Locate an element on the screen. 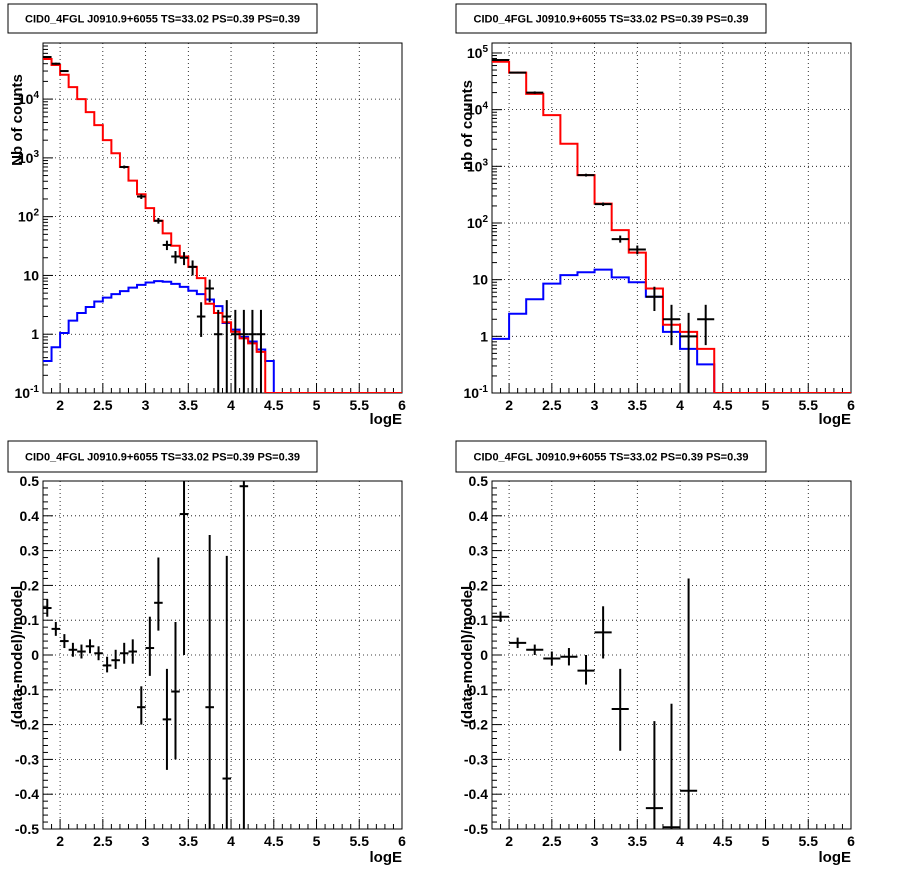 The width and height of the screenshot is (898, 875). y-axis-label: nb of counts is located at coordinates (467, 125).